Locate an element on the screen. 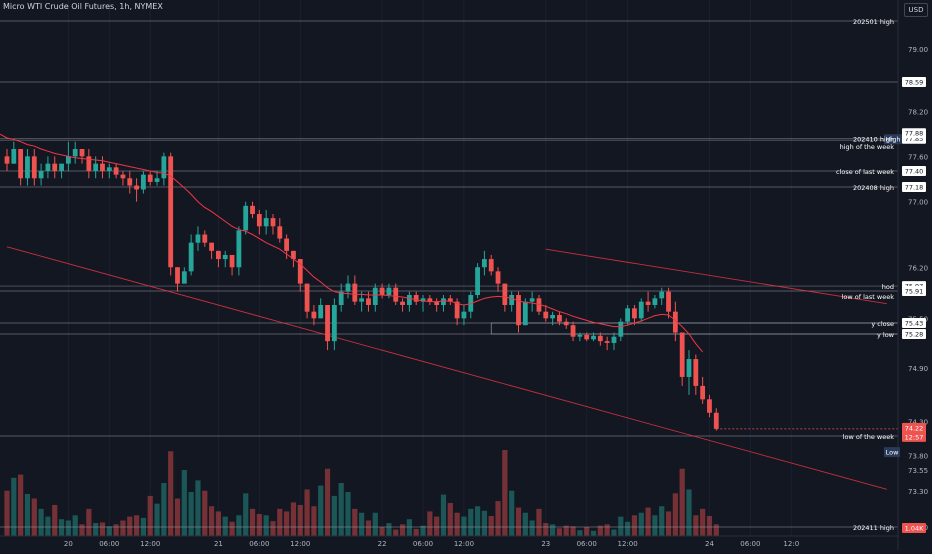  level-price-badge-text: 77.40 is located at coordinates (914, 172).